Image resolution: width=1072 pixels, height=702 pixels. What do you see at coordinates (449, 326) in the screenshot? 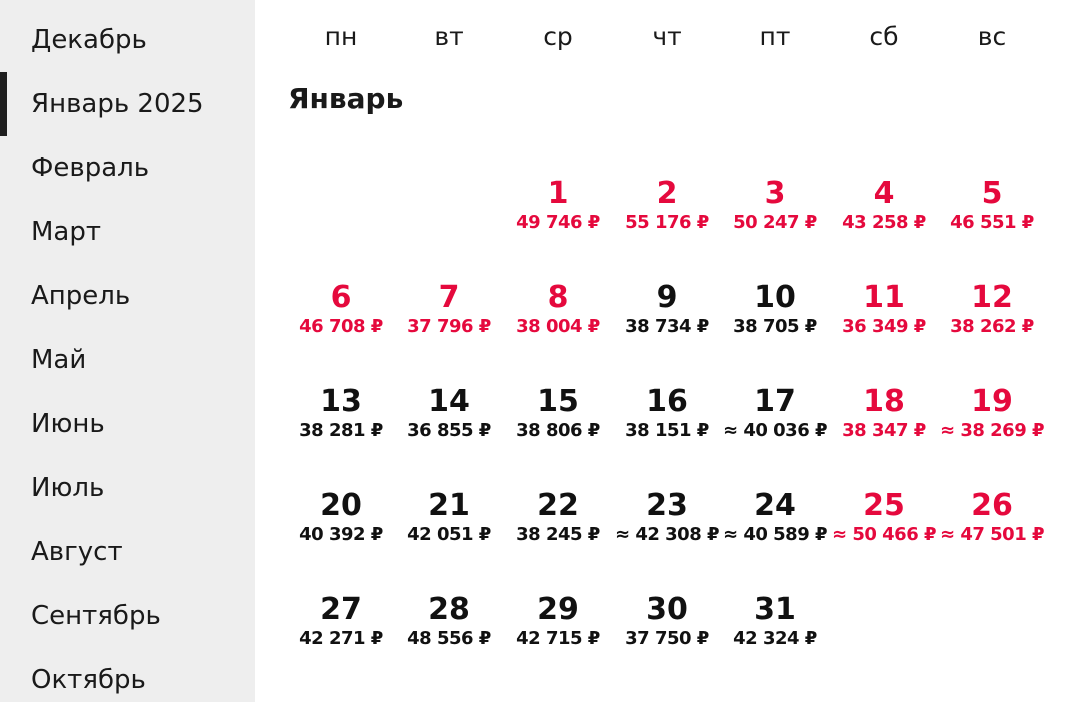
I see `day-price: 37 796 ₽` at bounding box center [449, 326].